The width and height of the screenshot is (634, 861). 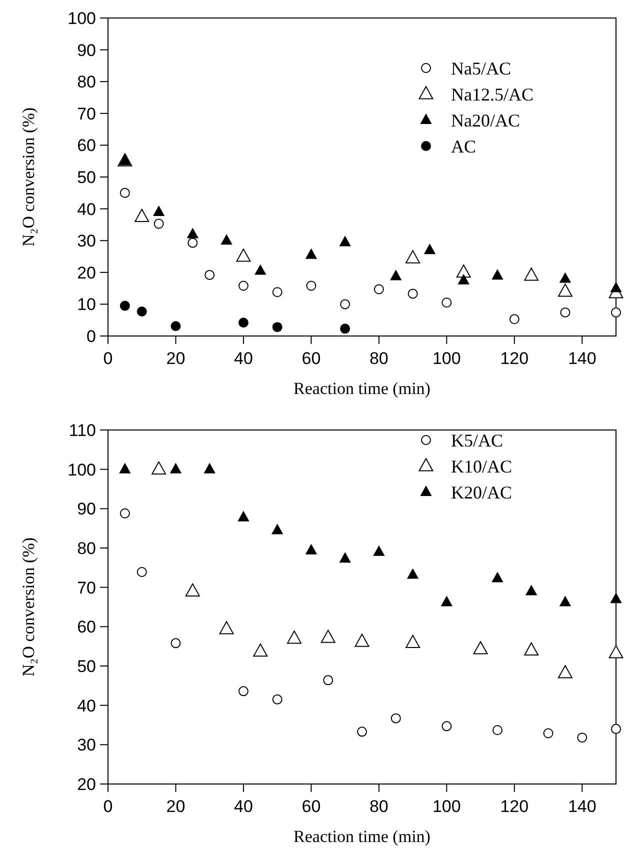 I want to click on legend-label: K20/AC, so click(x=481, y=492).